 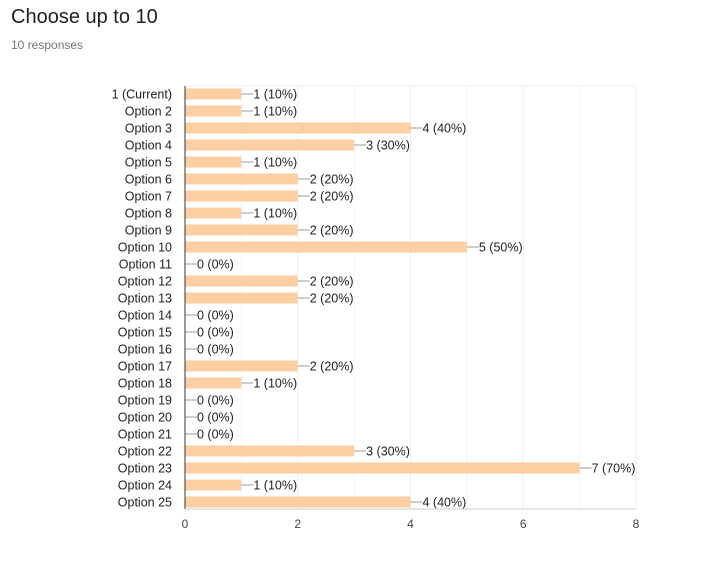 I want to click on category-label: Option 6, so click(x=148, y=180).